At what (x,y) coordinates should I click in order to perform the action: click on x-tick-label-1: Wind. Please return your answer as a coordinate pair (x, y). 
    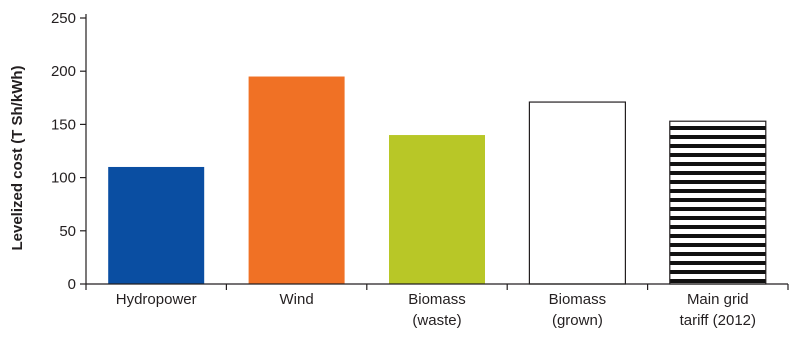
    Looking at the image, I should click on (297, 299).